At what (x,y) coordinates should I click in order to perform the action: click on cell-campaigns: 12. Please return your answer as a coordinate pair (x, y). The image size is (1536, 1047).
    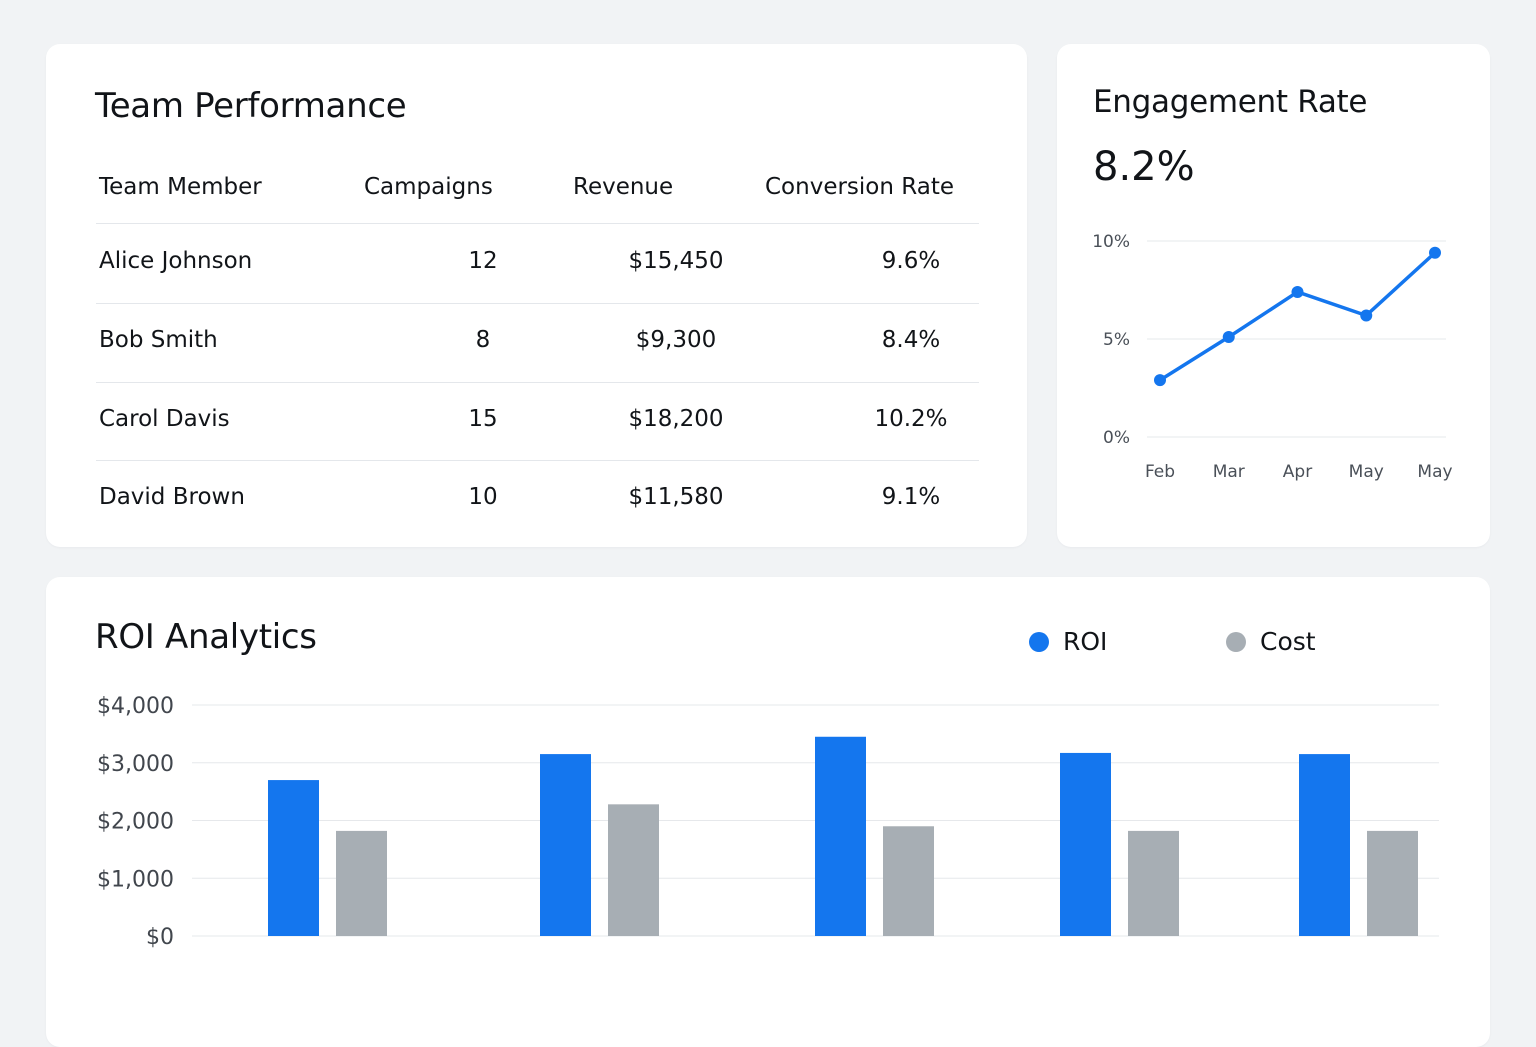
    Looking at the image, I should click on (483, 261).